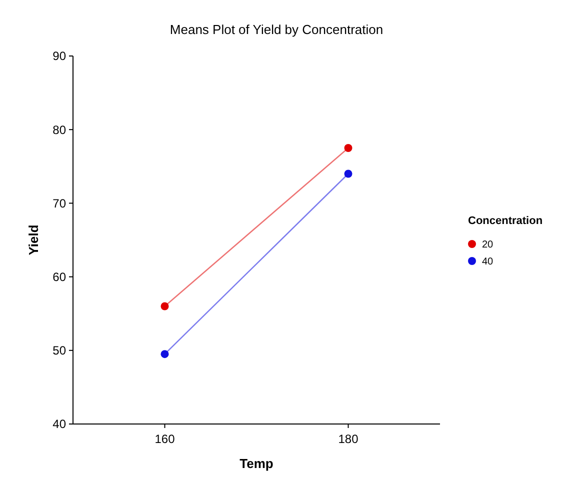 The image size is (582, 480). Describe the element at coordinates (59, 129) in the screenshot. I see `y-tick-label: 80` at that location.